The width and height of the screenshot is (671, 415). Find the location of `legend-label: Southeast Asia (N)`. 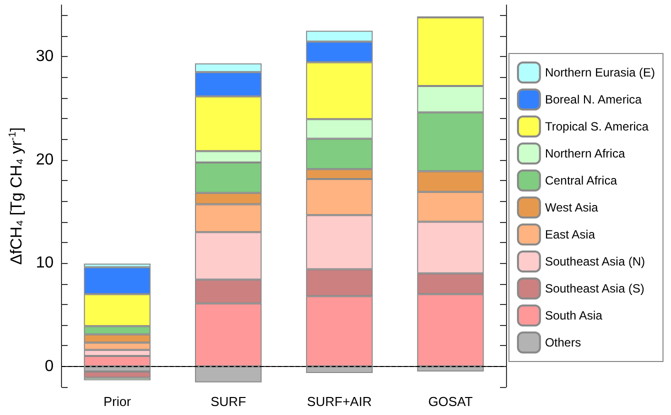

legend-label: Southeast Asia (N) is located at coordinates (595, 261).